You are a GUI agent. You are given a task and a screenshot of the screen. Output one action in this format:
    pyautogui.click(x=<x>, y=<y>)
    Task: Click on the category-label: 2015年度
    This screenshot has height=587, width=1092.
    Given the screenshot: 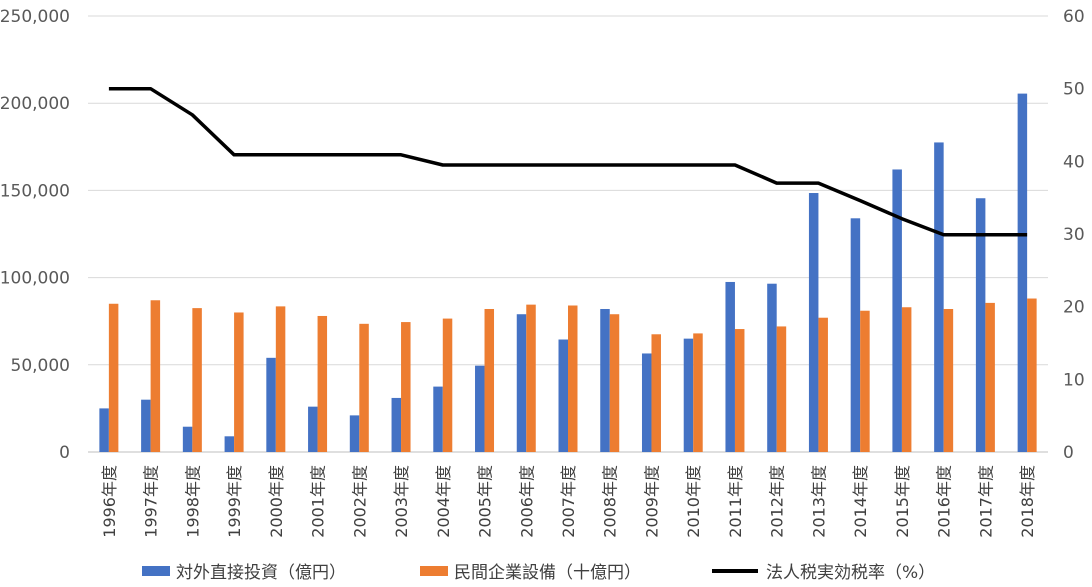 What is the action you would take?
    pyautogui.click(x=902, y=501)
    